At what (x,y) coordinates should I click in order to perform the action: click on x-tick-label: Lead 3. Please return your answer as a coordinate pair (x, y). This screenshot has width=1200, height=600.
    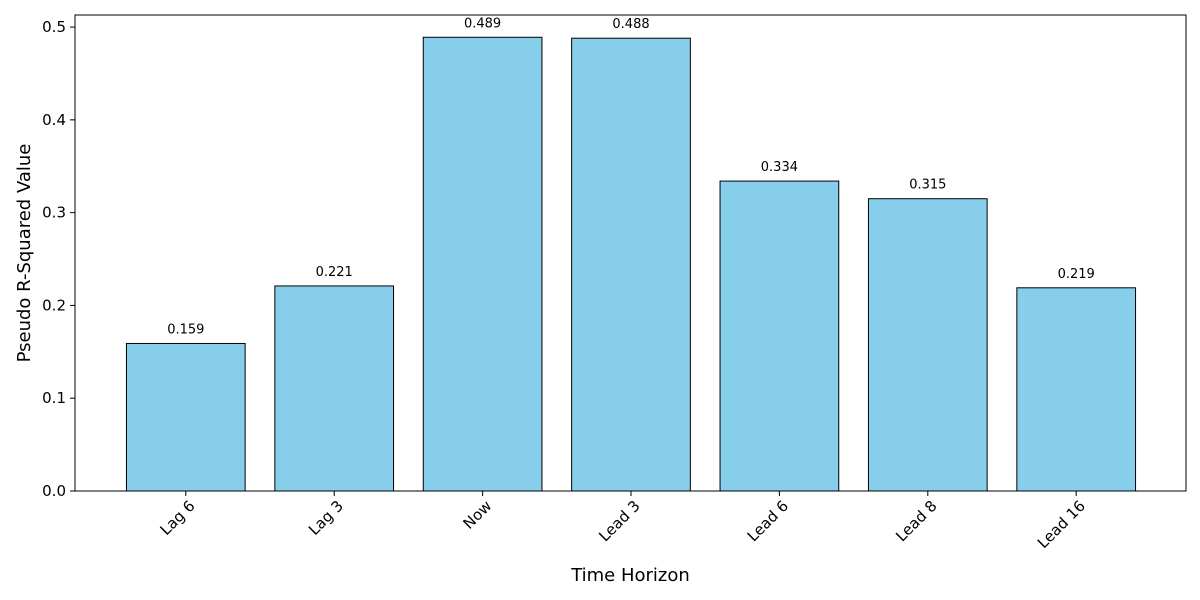
    Looking at the image, I should click on (619, 521).